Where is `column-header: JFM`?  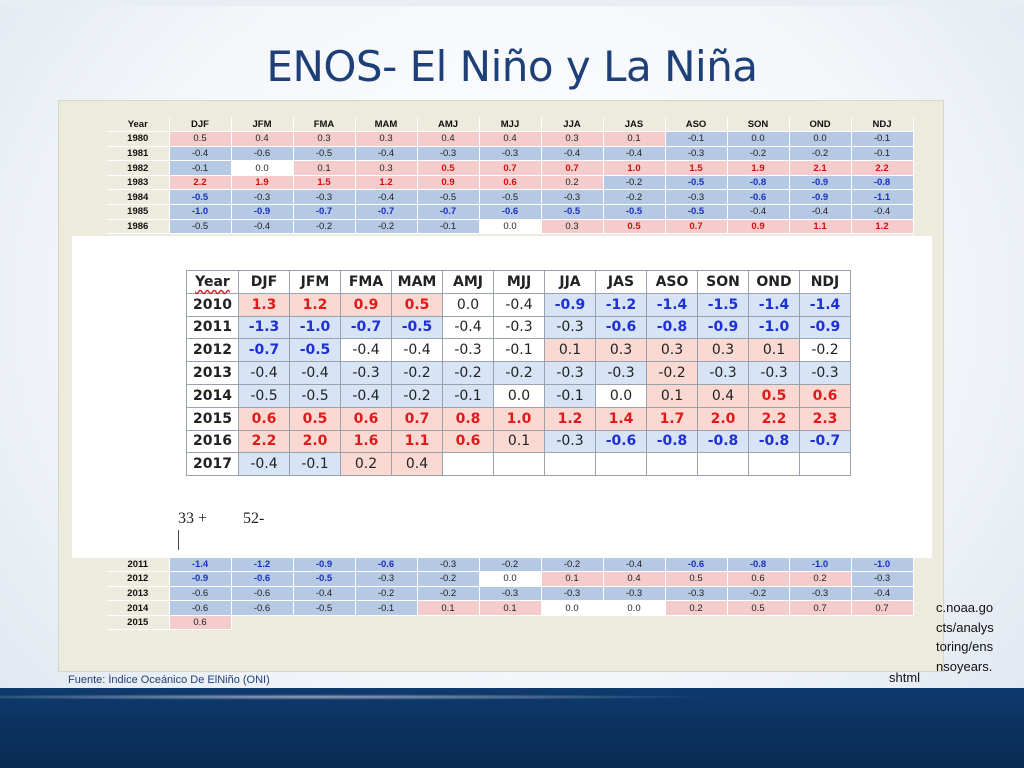 column-header: JFM is located at coordinates (315, 282).